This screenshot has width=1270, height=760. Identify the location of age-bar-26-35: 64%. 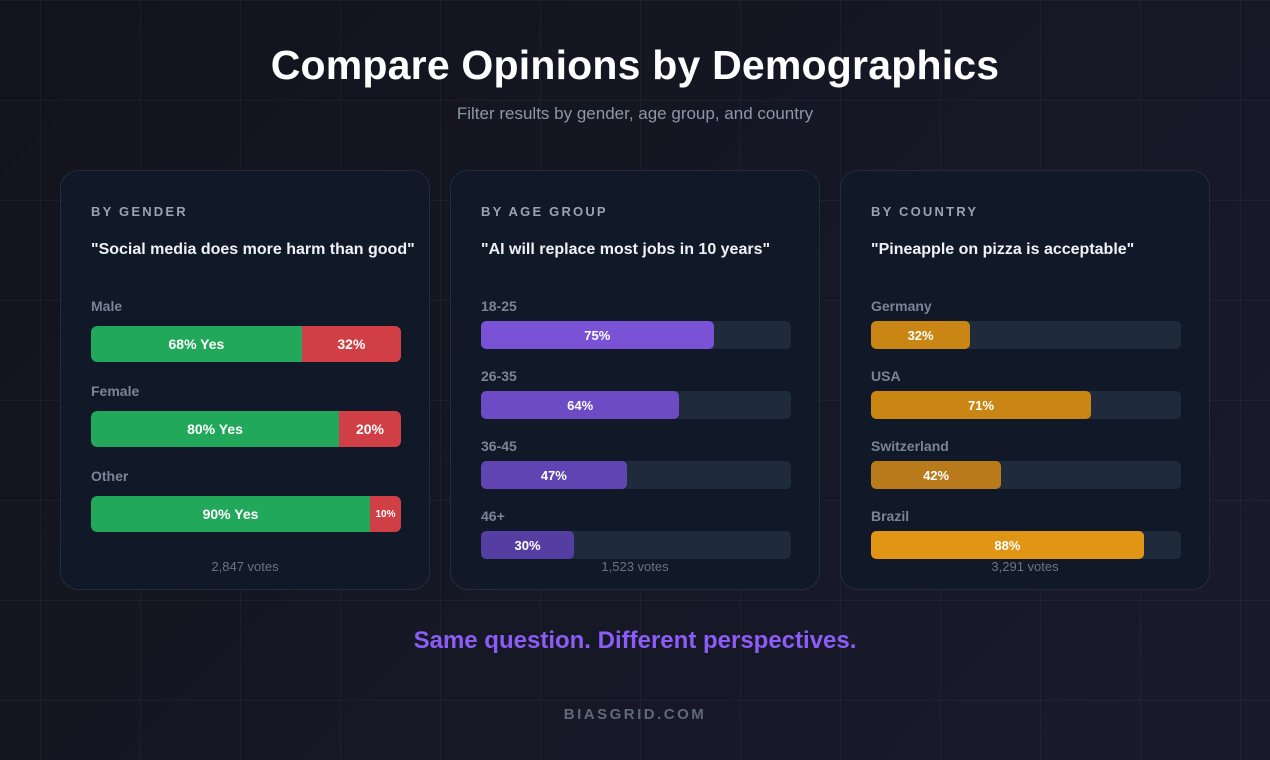
(636, 405).